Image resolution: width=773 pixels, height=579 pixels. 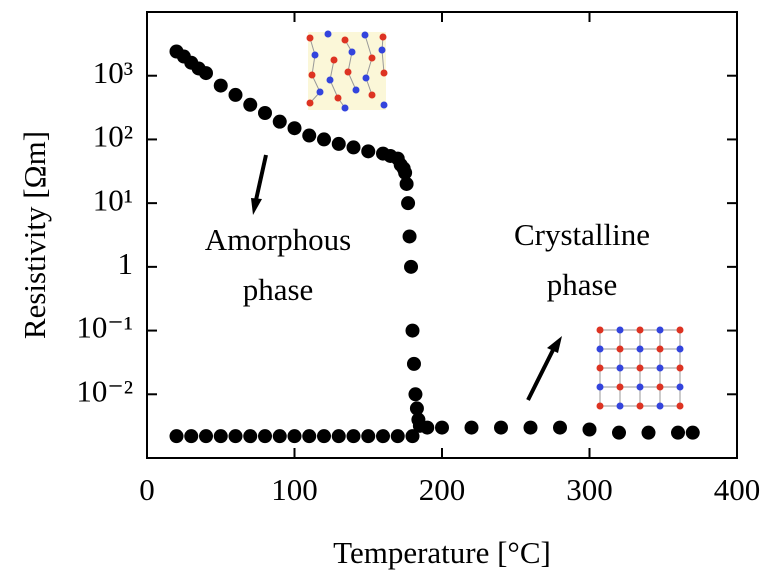 What do you see at coordinates (34, 235) in the screenshot?
I see `y-axis-label: Resistivity [Ωm]` at bounding box center [34, 235].